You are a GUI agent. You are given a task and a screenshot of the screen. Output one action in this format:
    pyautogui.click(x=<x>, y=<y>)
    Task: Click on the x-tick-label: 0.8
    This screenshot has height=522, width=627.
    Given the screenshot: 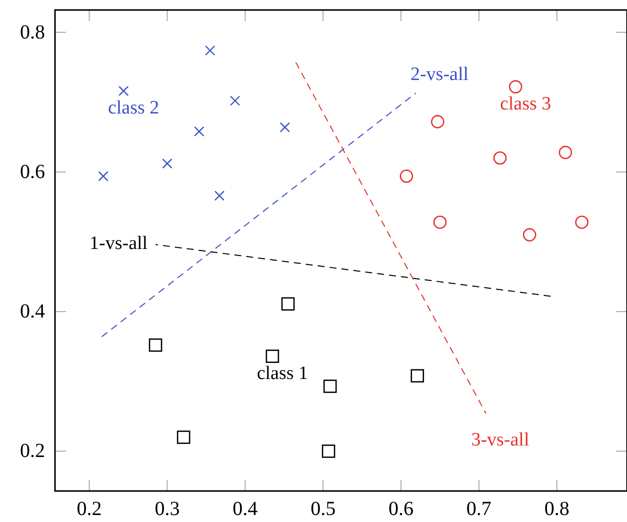 What is the action you would take?
    pyautogui.click(x=557, y=509)
    